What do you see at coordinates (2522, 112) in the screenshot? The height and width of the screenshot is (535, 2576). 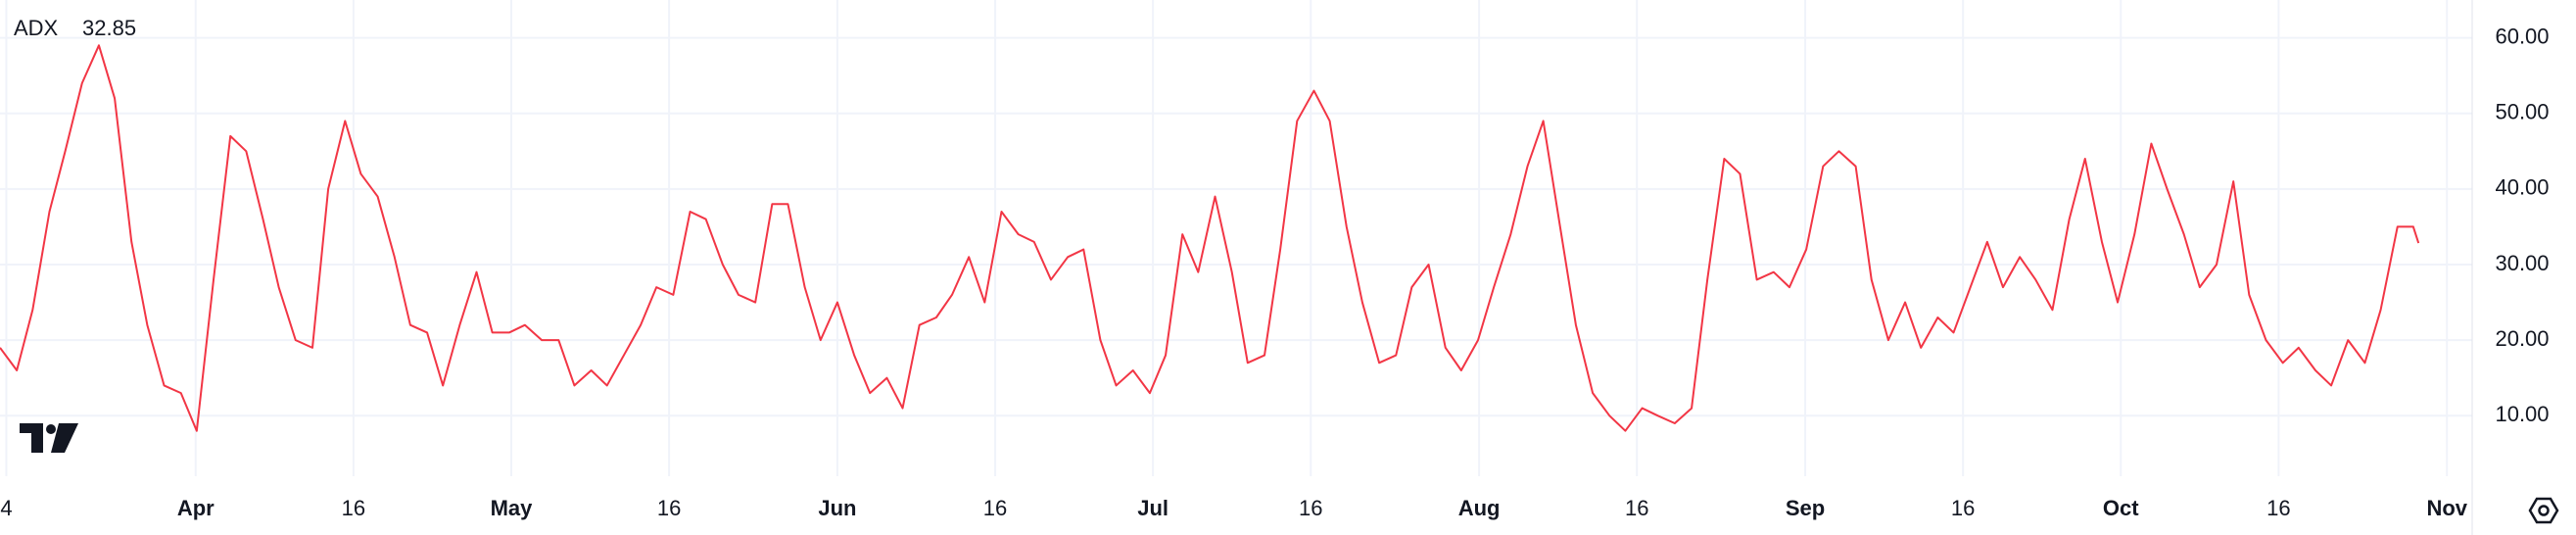 I see `y-tick-label: 50.00` at bounding box center [2522, 112].